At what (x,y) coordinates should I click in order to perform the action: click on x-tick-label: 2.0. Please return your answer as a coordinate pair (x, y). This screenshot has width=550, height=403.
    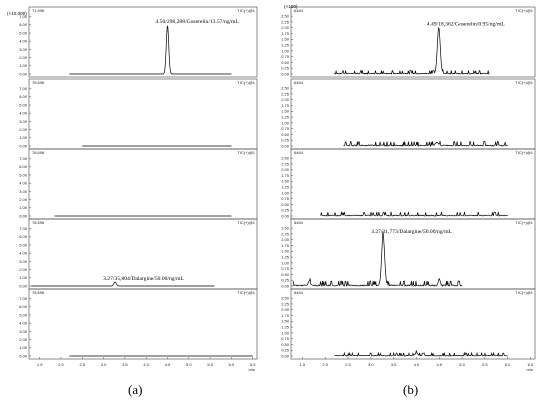
    Looking at the image, I should click on (61, 364).